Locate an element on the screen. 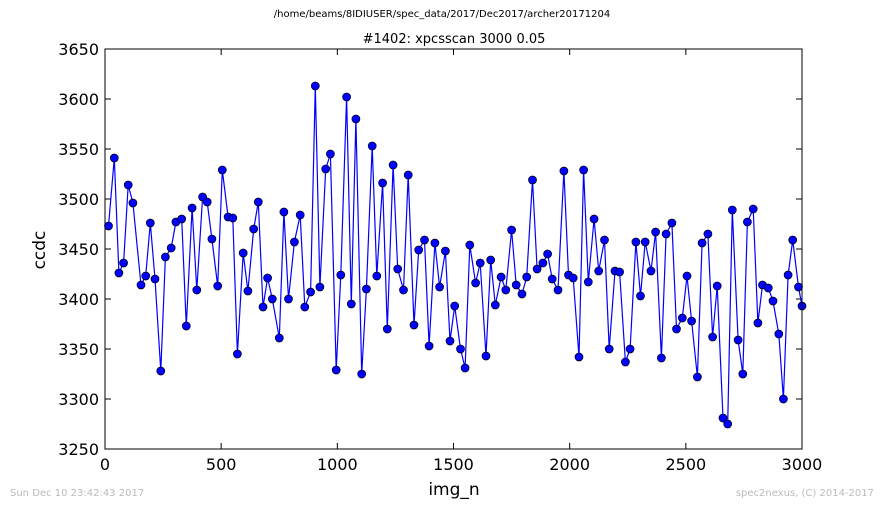 The image size is (884, 509). y-tick-label: 3350 is located at coordinates (78, 349).